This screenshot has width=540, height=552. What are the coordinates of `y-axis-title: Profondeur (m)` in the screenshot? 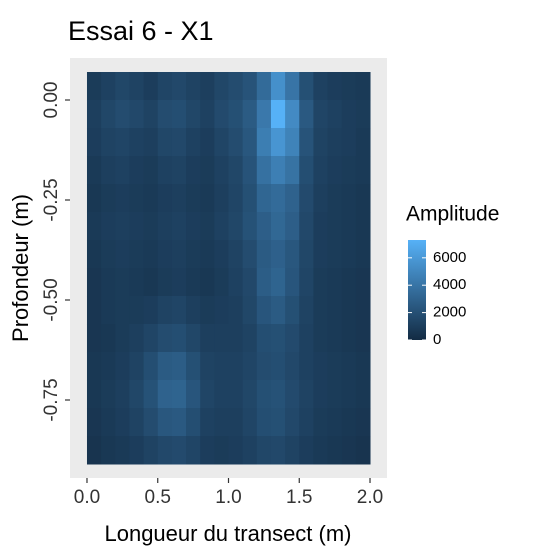 It's located at (20, 268).